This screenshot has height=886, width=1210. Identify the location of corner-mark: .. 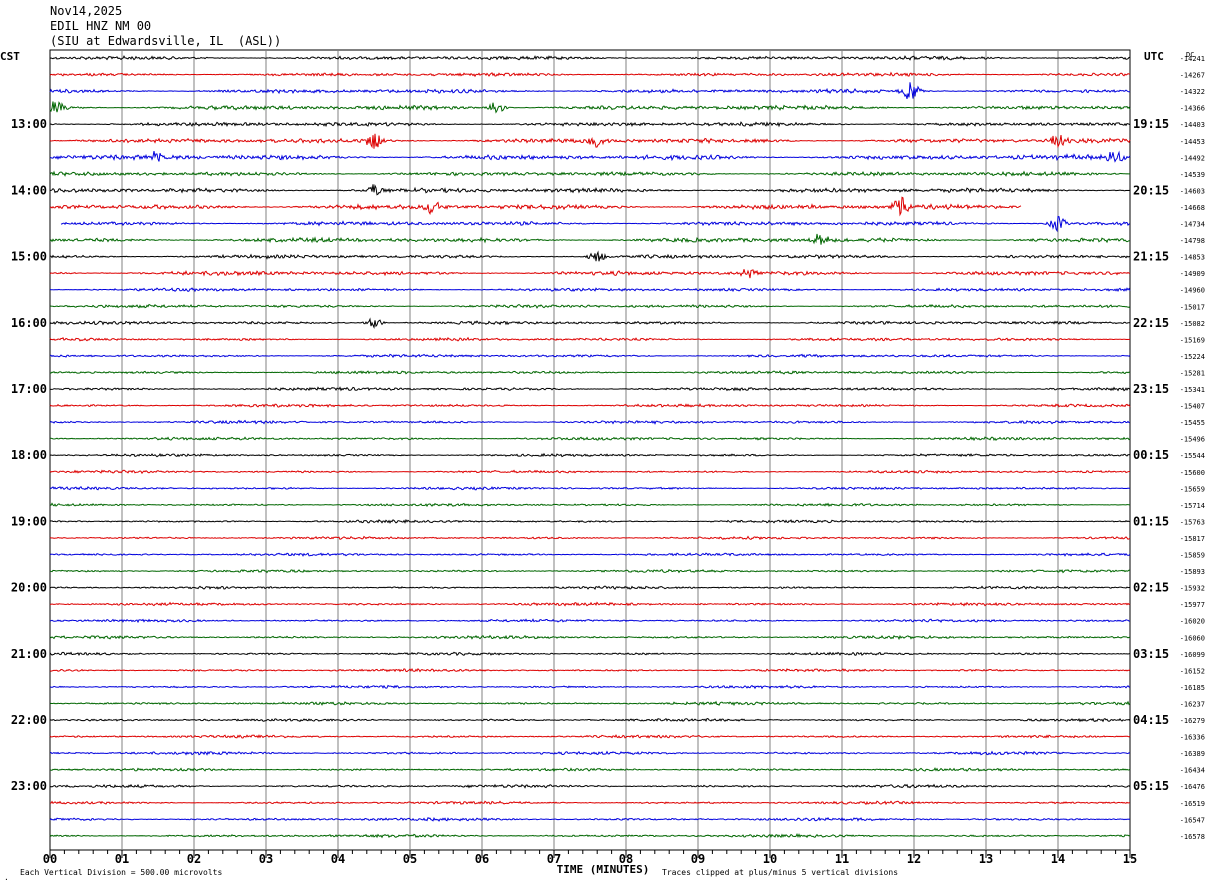
(6, 877).